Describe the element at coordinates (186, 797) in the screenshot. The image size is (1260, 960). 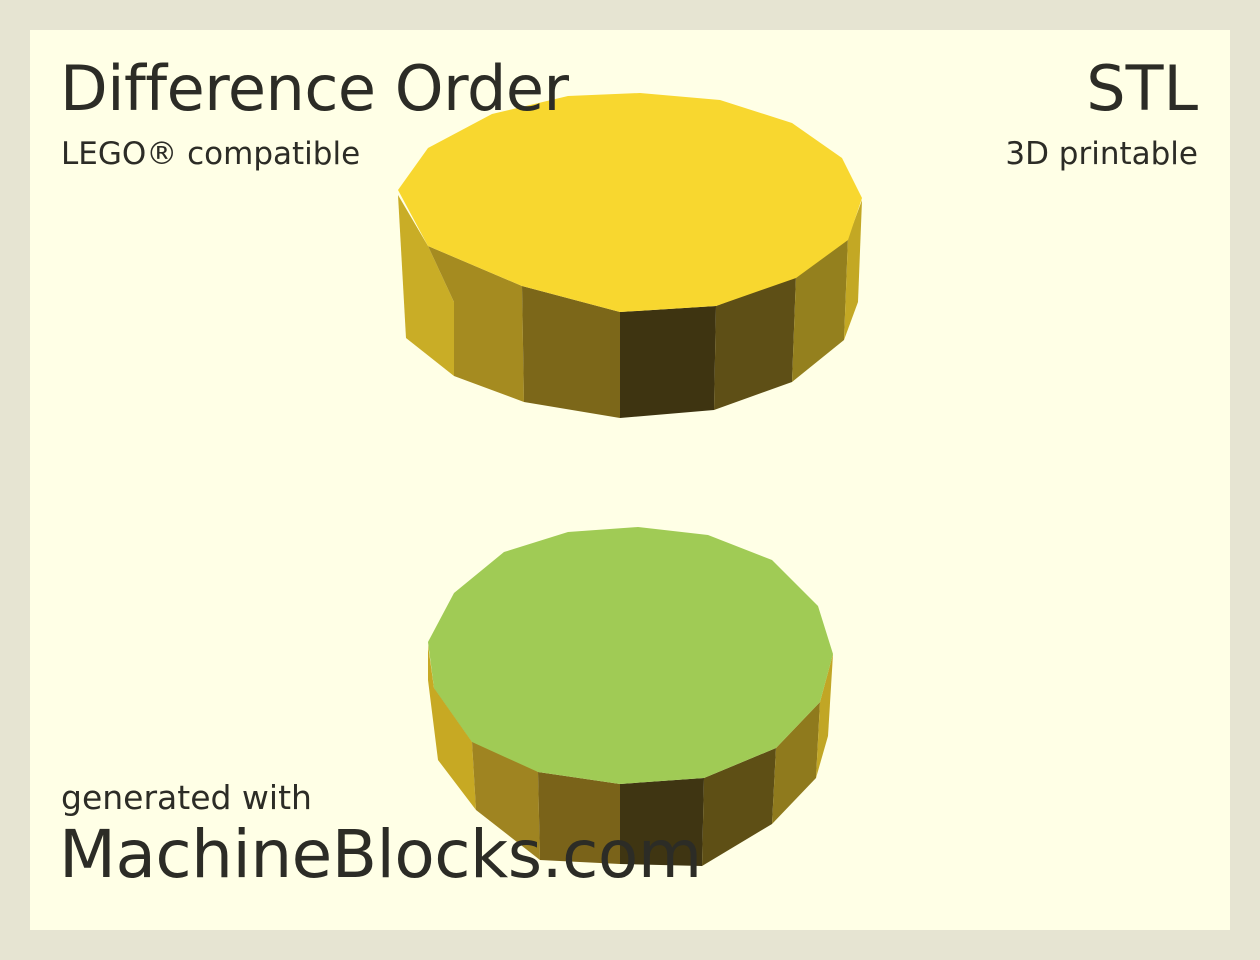
I see `generated-with-label: generated with` at that location.